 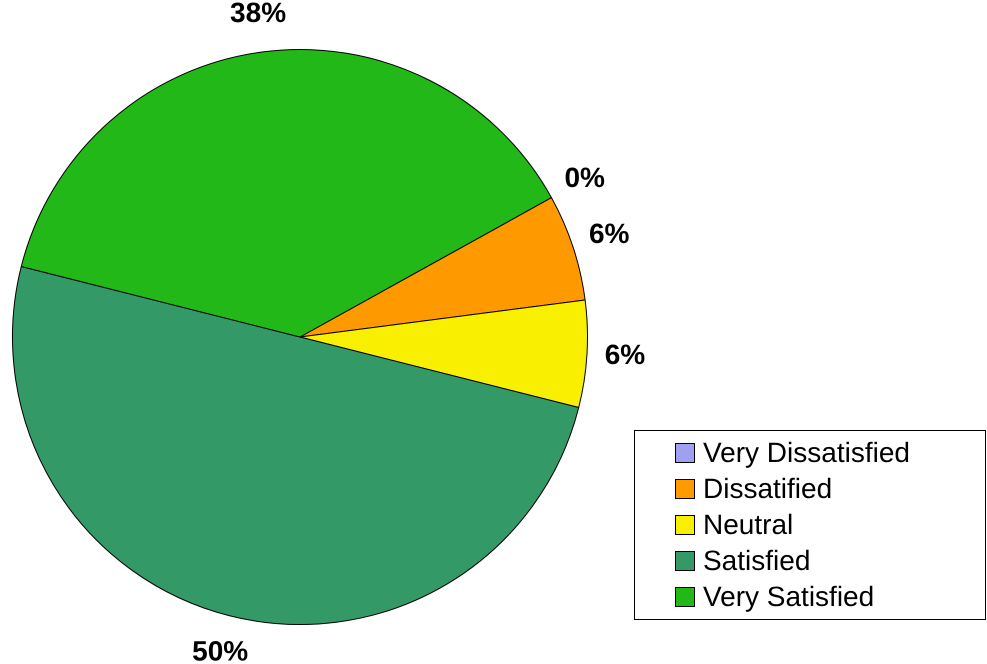 What do you see at coordinates (767, 489) in the screenshot?
I see `legend-label: Dissatified` at bounding box center [767, 489].